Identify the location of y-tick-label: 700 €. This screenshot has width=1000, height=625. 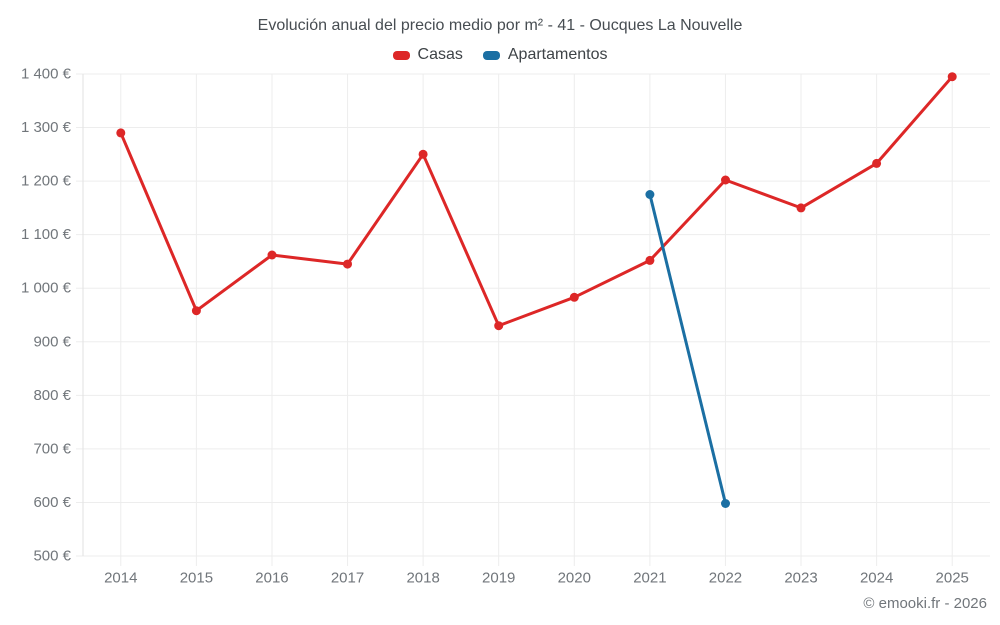
(52, 448).